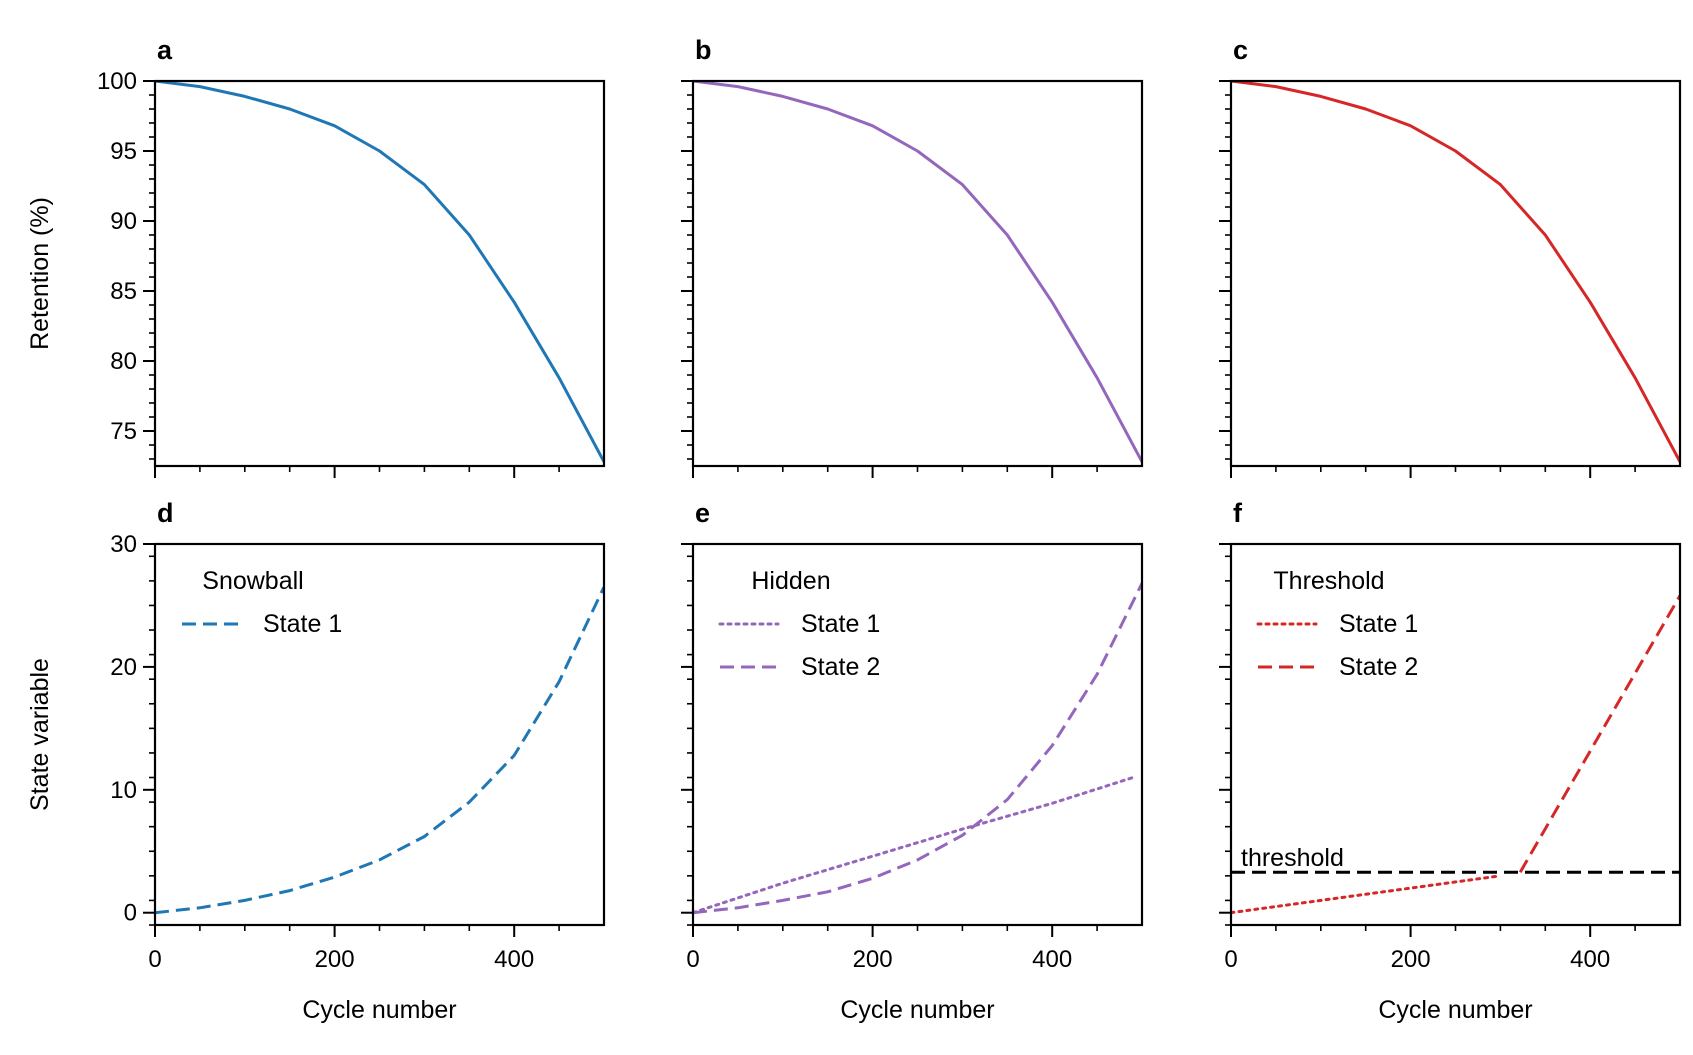 The image size is (1693, 1055). I want to click on panel-b: b, so click(912, 256).